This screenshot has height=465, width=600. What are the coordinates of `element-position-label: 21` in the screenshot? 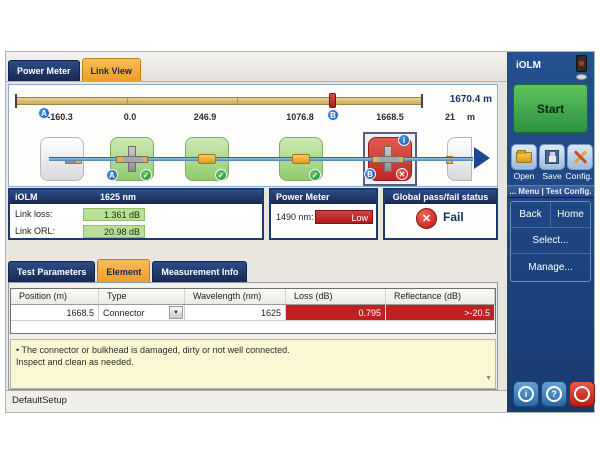 It's located at (450, 117).